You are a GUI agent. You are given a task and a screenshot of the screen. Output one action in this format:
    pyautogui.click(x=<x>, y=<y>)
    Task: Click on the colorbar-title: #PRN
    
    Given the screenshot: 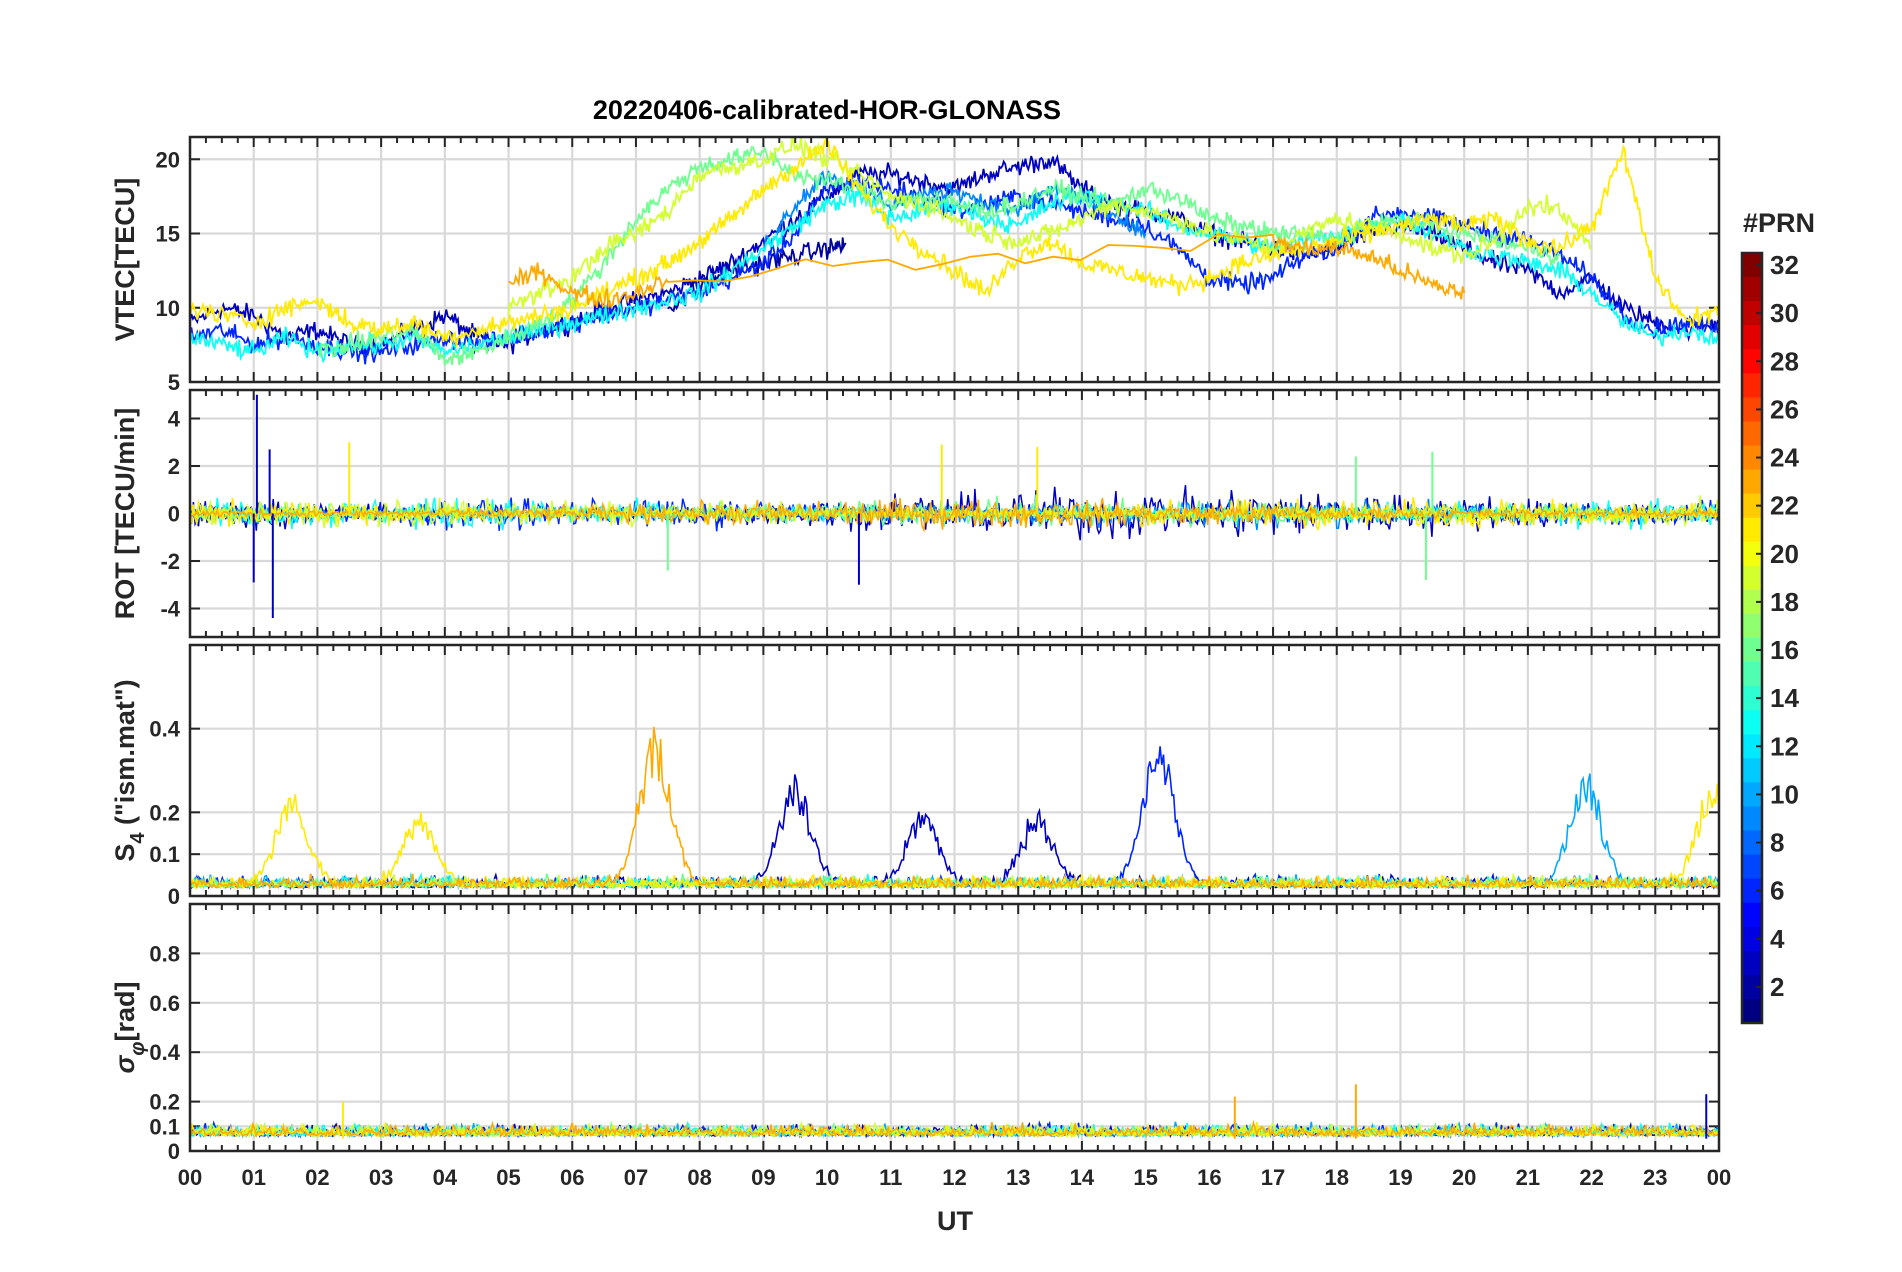 What is the action you would take?
    pyautogui.click(x=1779, y=223)
    